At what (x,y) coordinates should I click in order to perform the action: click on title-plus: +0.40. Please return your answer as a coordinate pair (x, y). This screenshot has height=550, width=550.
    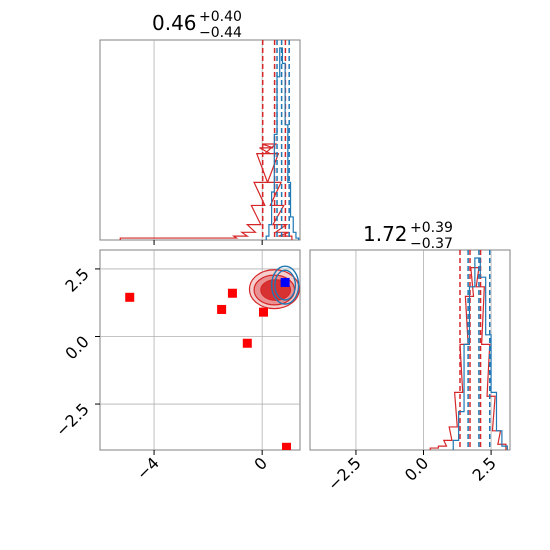
    Looking at the image, I should click on (220, 17).